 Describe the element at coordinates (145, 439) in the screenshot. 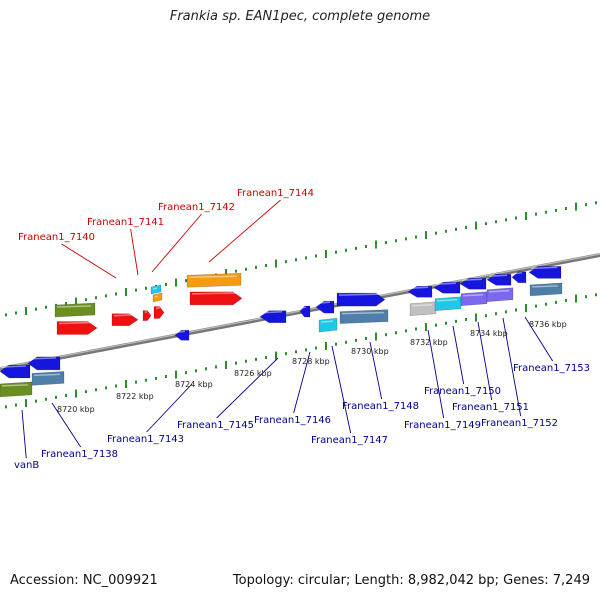

I see `bottom-gene-label: Franean1_7143` at that location.